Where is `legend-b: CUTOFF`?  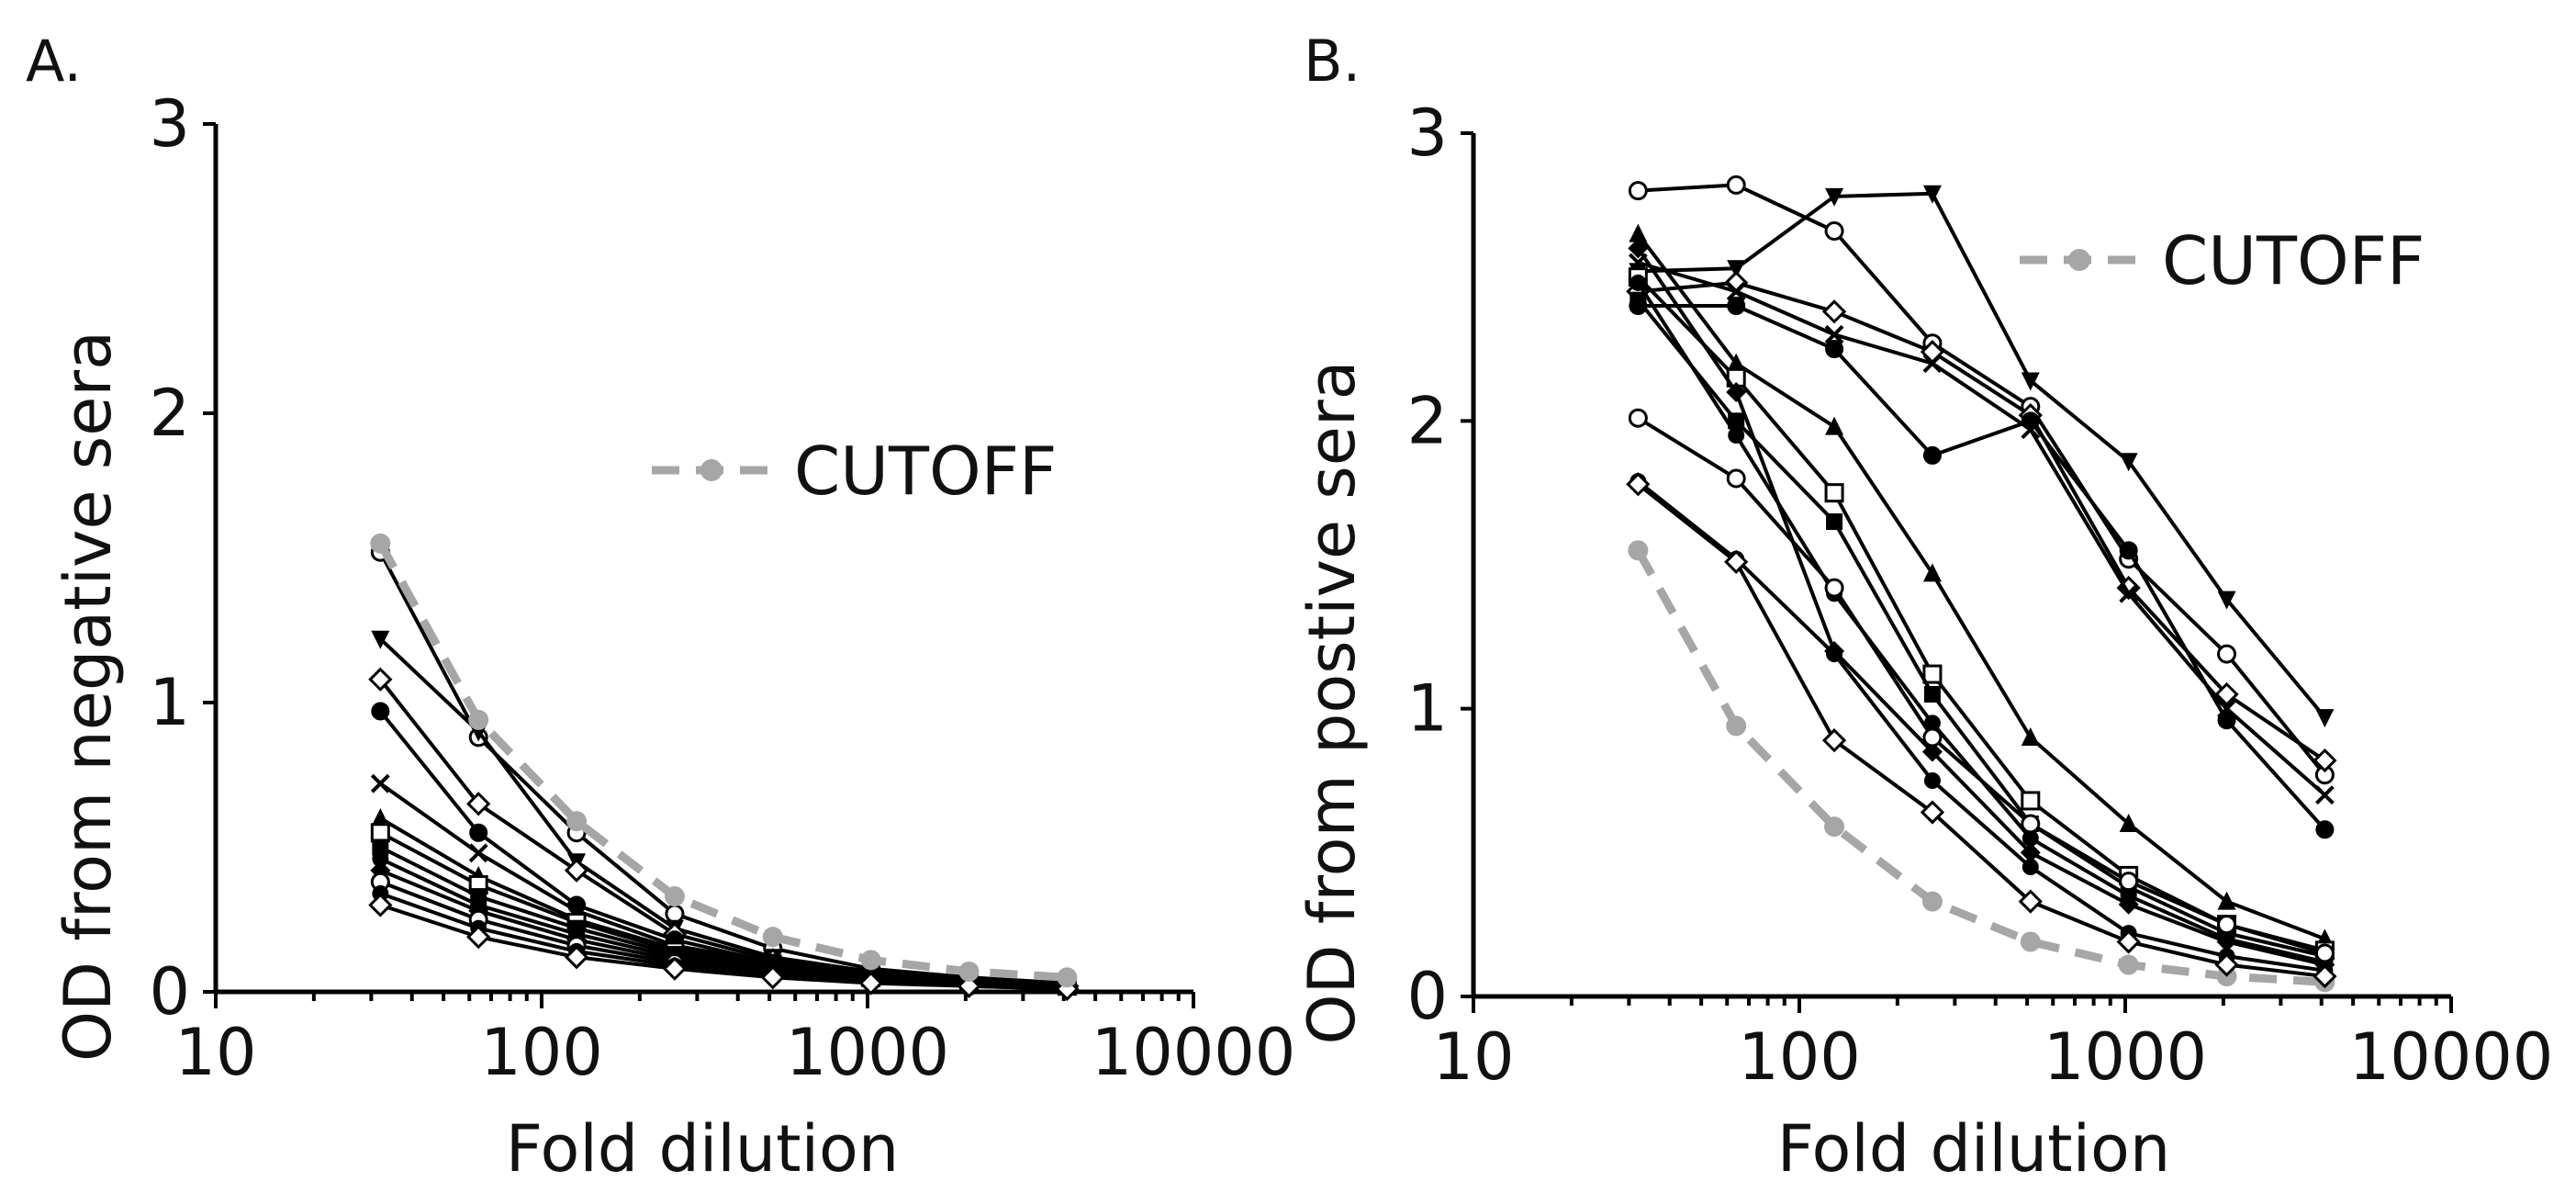
legend-b: CUTOFF is located at coordinates (2222, 260).